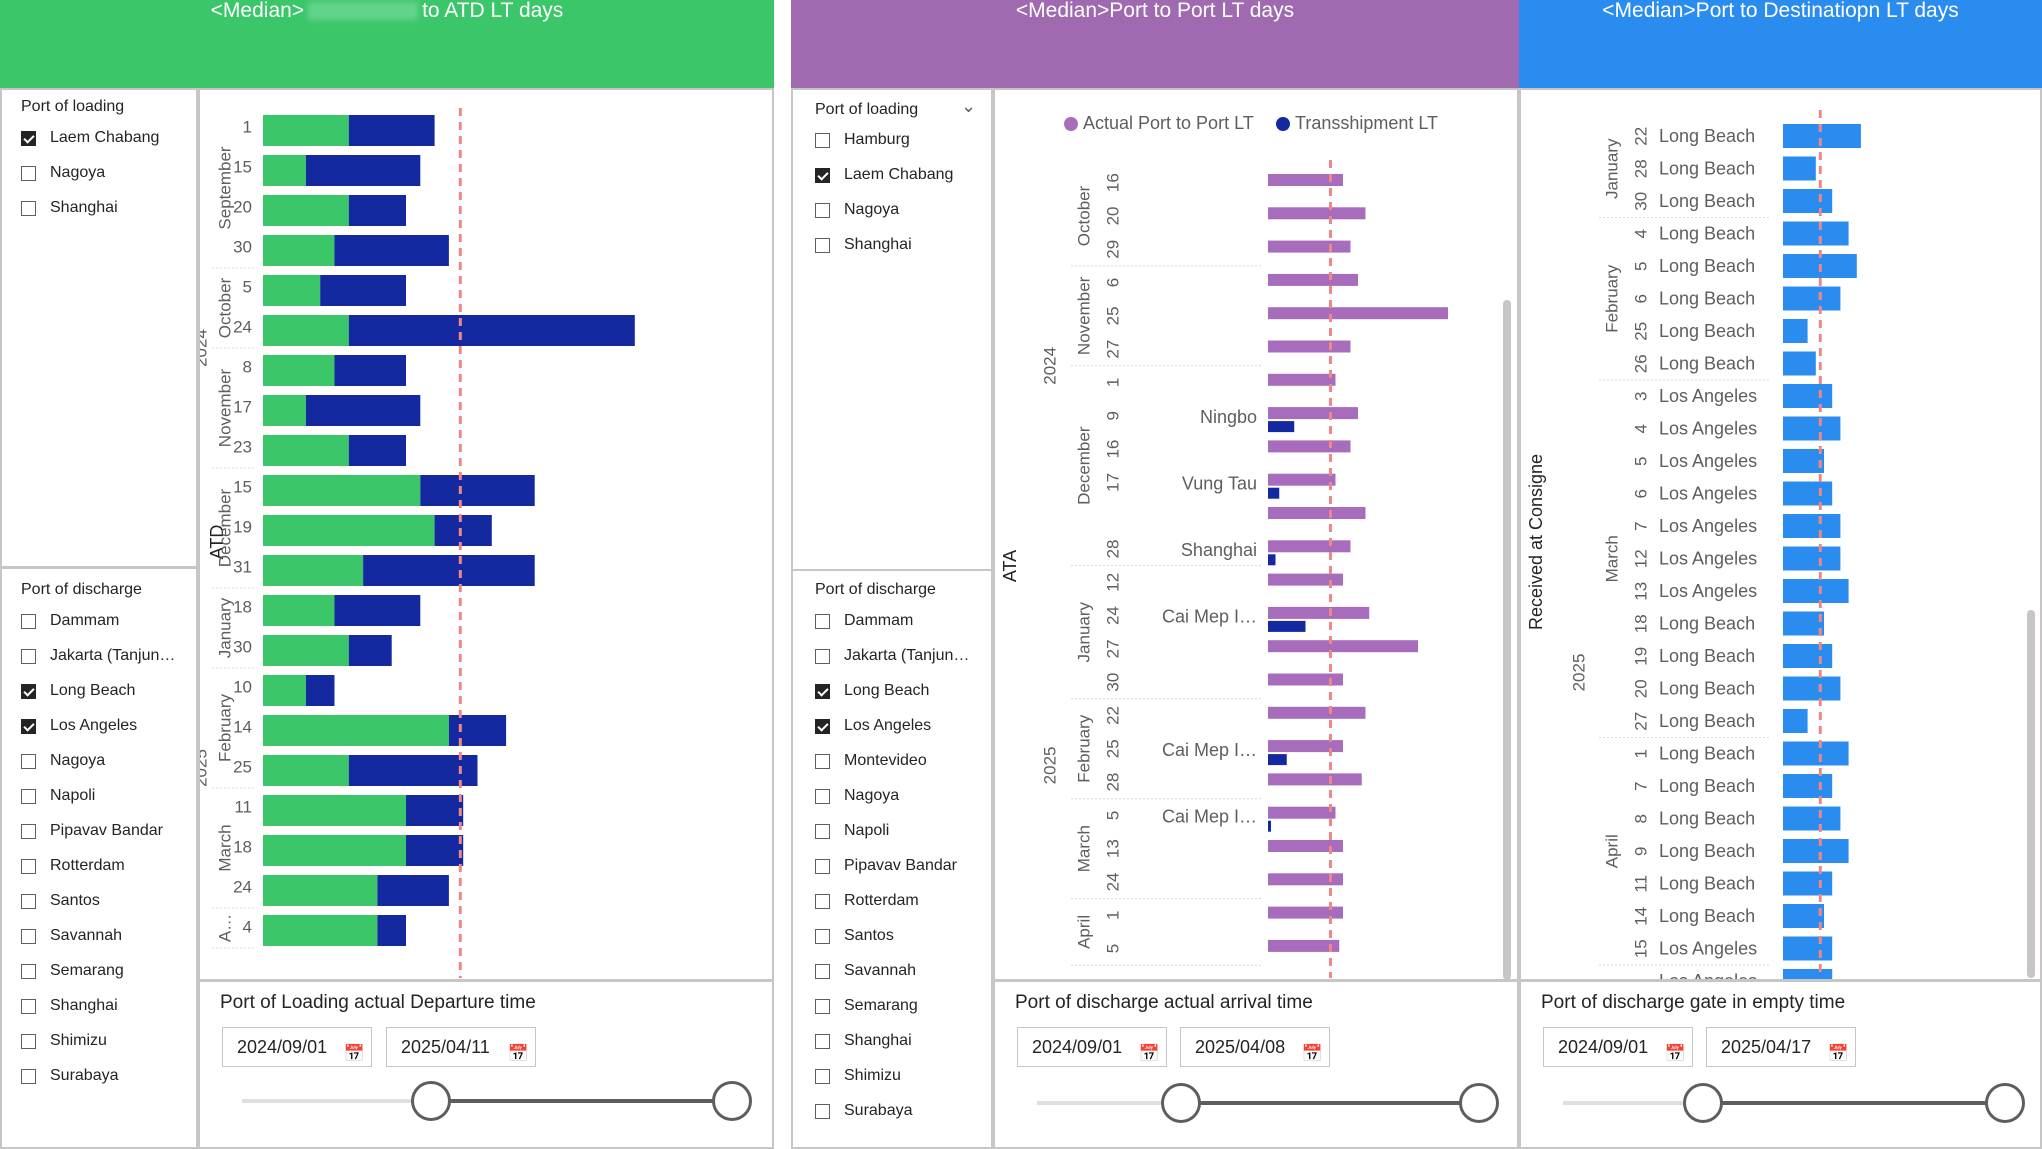  Describe the element at coordinates (461, 1047) in the screenshot. I see `end-date-input: 2025/04/11 📅` at that location.